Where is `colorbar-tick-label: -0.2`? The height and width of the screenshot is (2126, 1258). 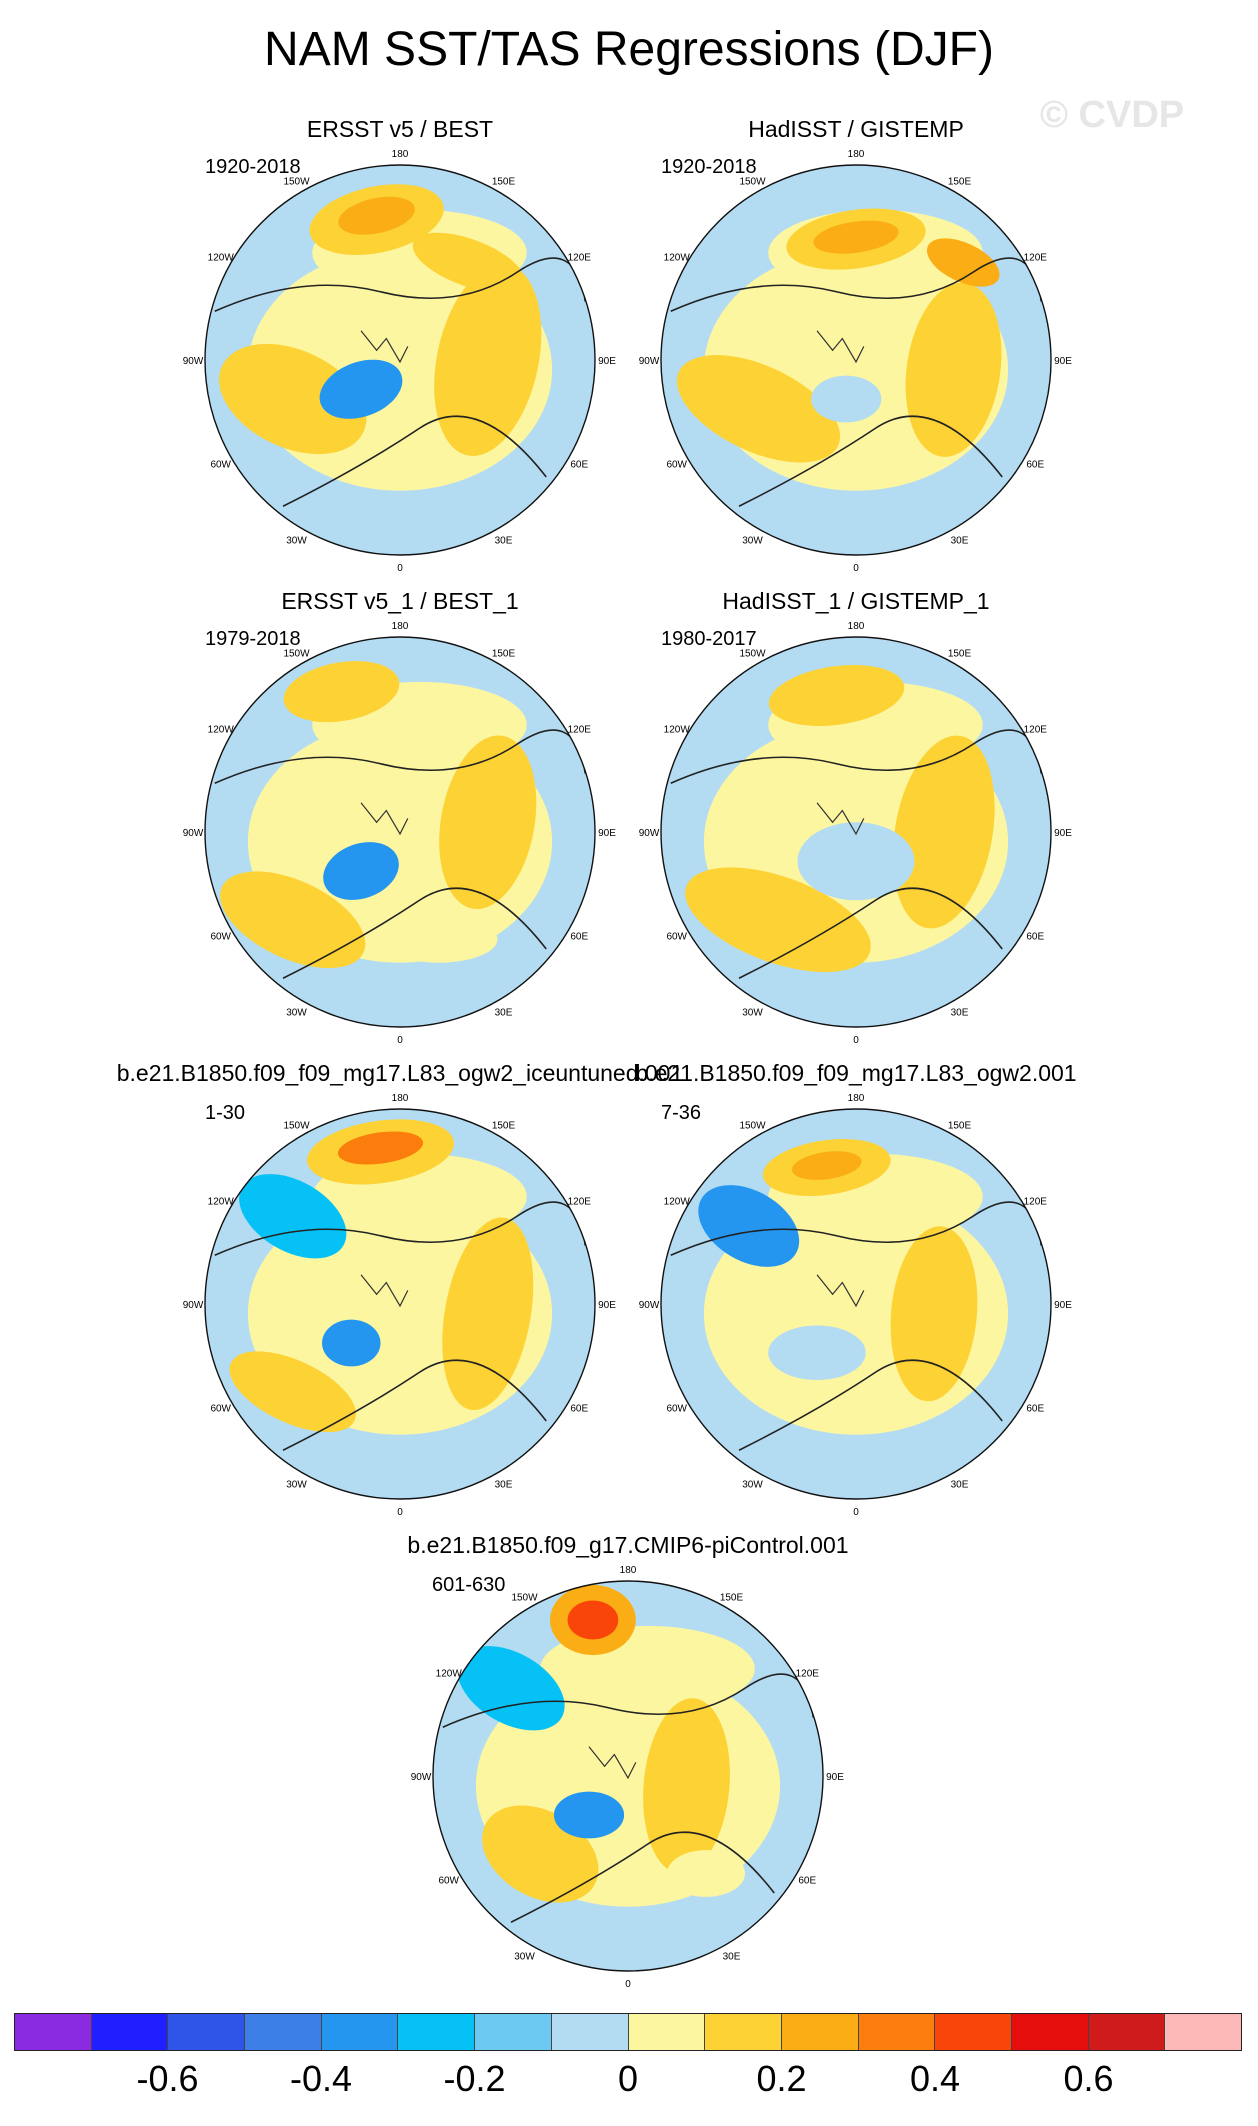 colorbar-tick-label: -0.2 is located at coordinates (474, 2078).